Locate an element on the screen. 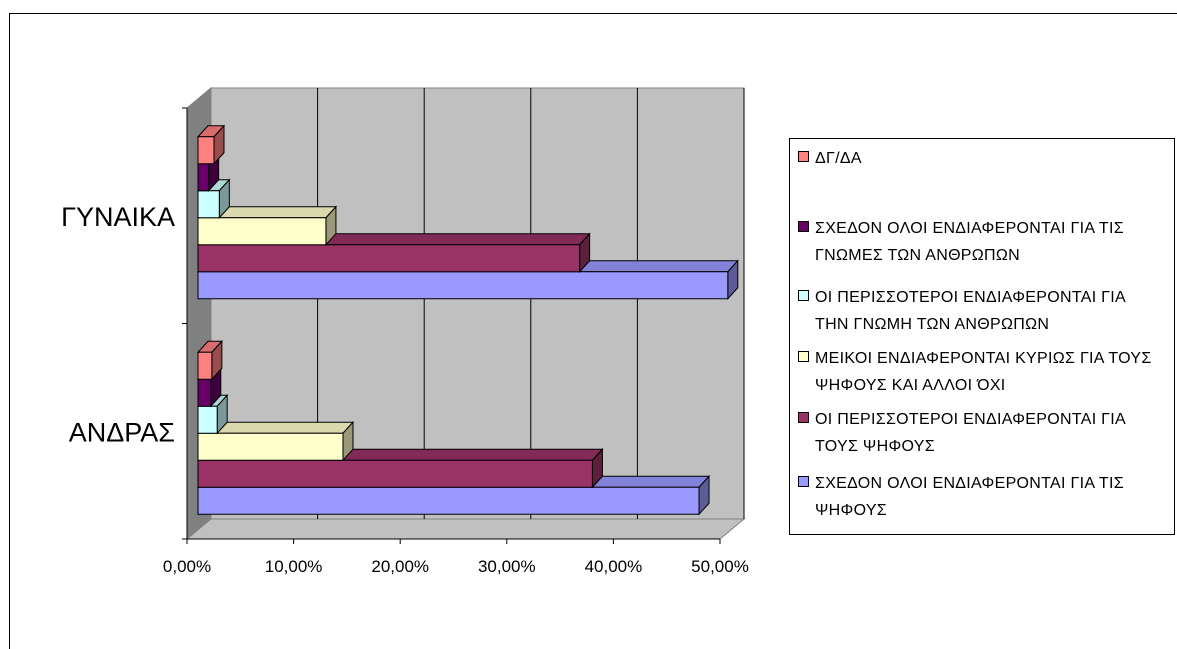 This screenshot has height=649, width=1177. legend-label: ΔΓ/ΔΑ is located at coordinates (838, 158).